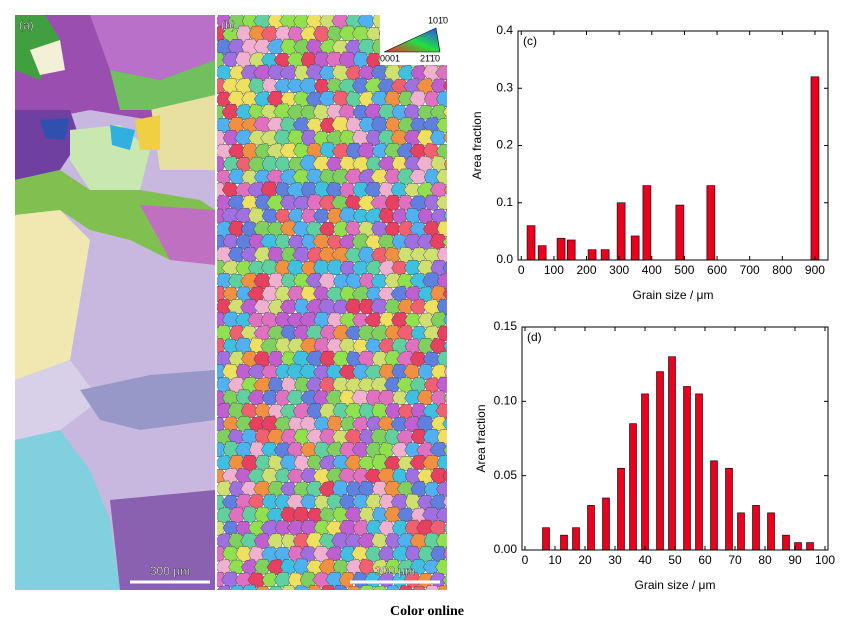  I want to click on y-tick-label: 0.15, so click(506, 326).